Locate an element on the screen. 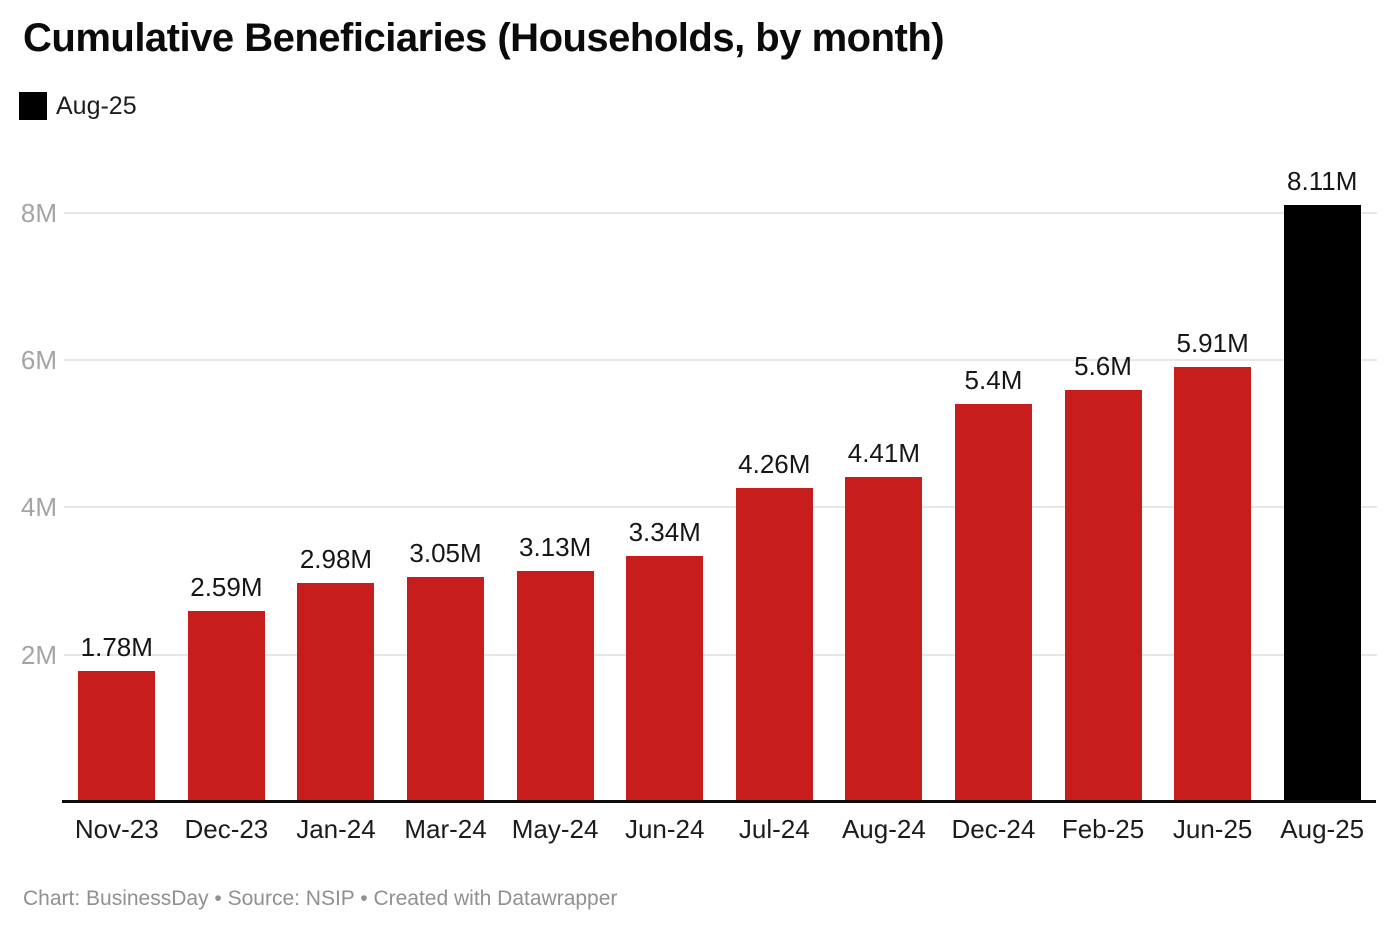  value-label-dec-24: 5.4M is located at coordinates (993, 380).